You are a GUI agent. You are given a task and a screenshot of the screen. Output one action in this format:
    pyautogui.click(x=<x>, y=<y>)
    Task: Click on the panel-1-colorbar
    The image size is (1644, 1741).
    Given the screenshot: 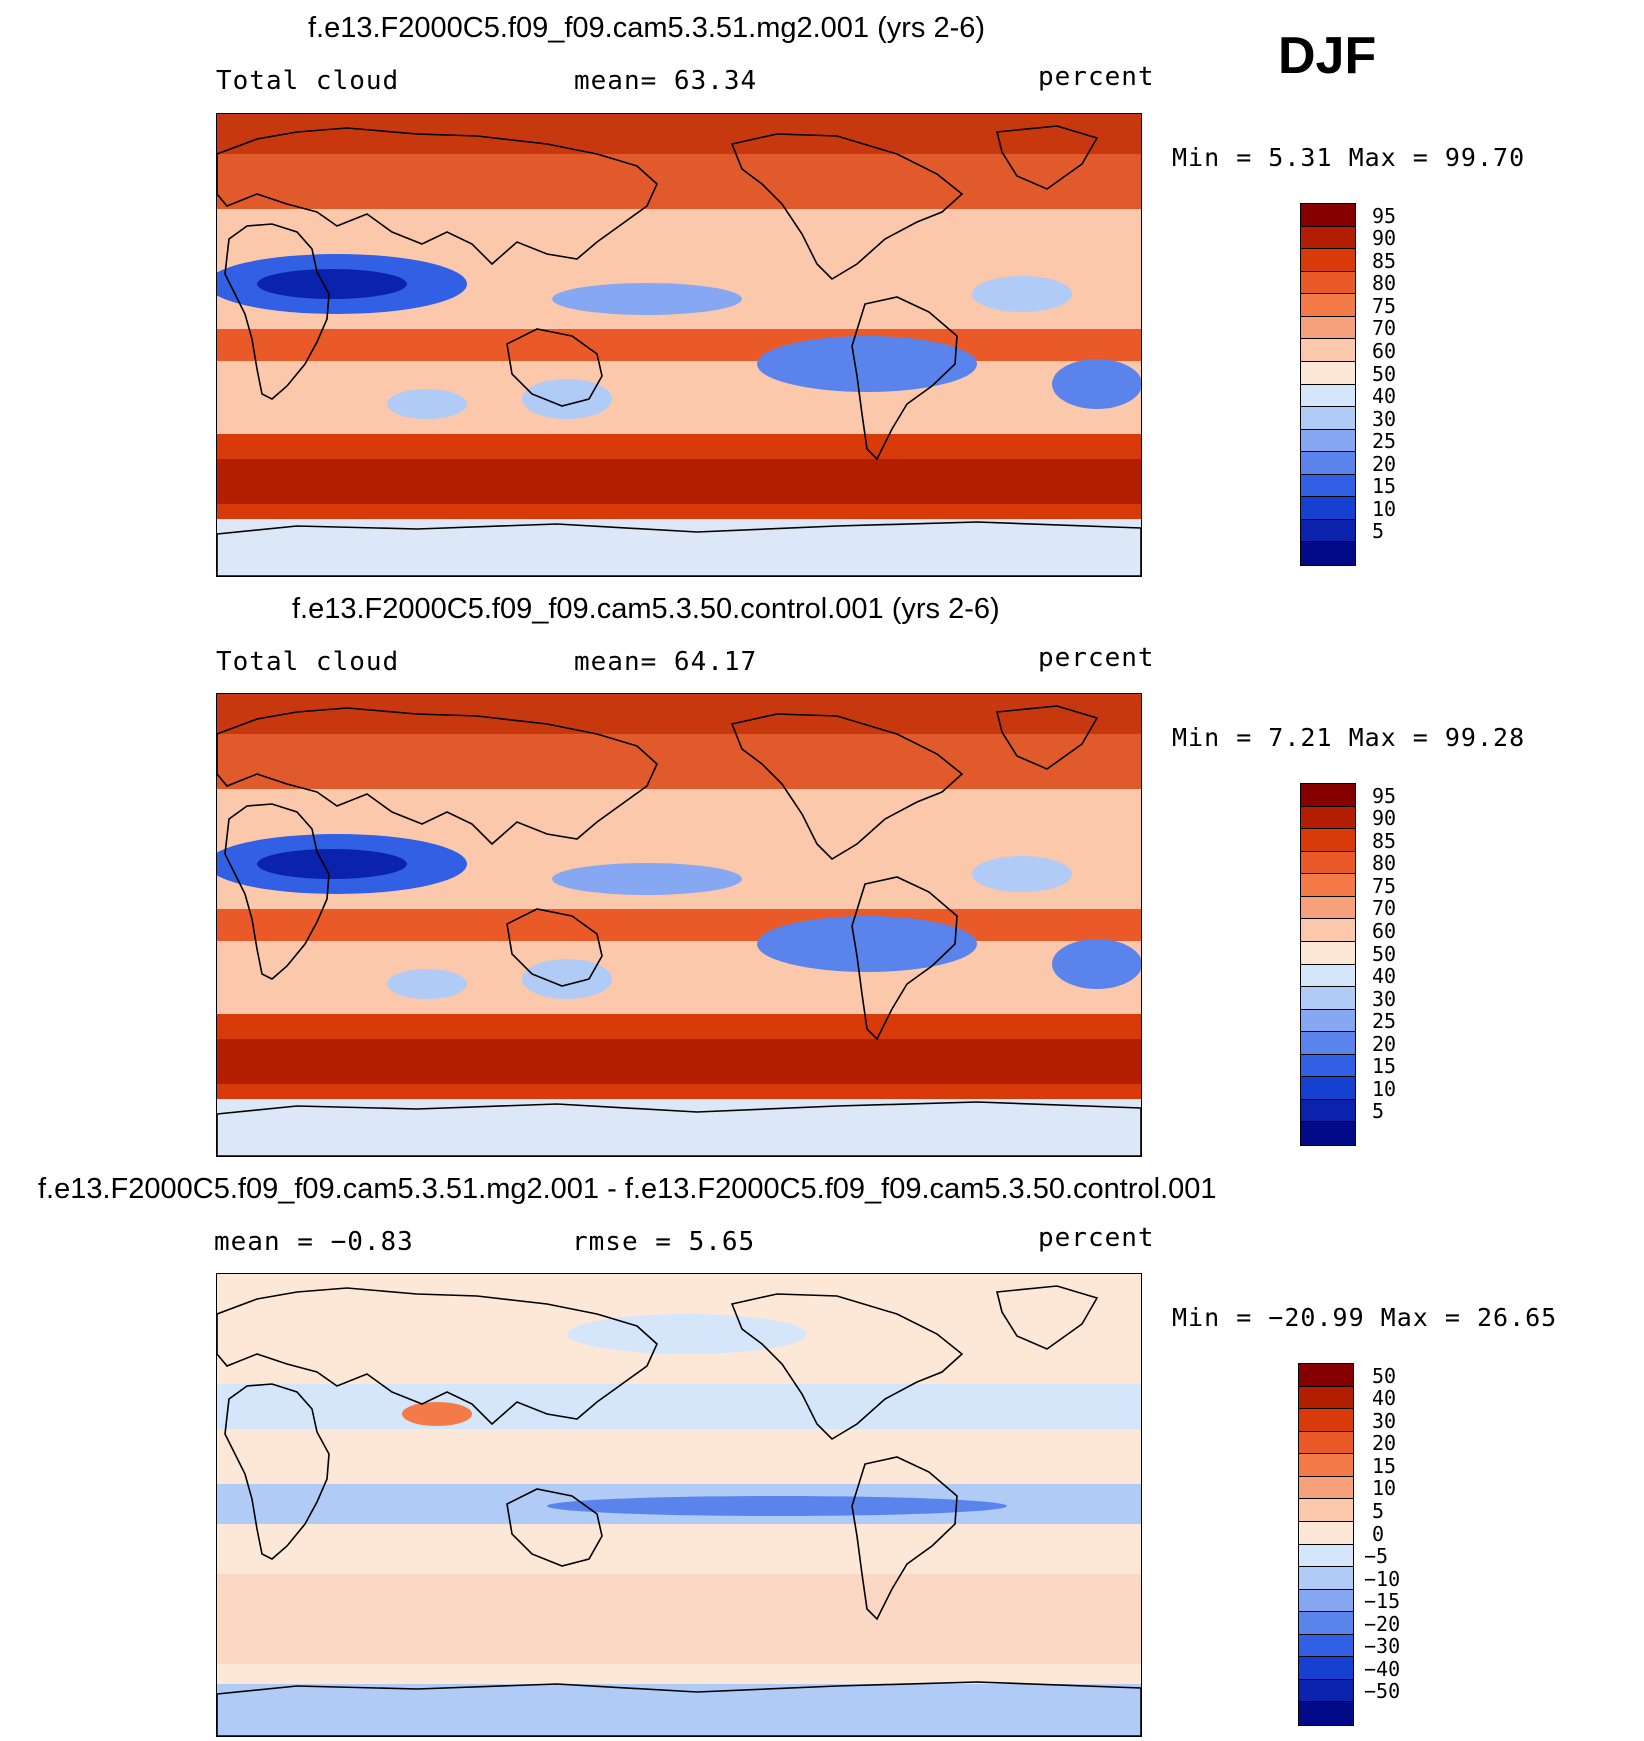 What is the action you would take?
    pyautogui.click(x=1328, y=384)
    